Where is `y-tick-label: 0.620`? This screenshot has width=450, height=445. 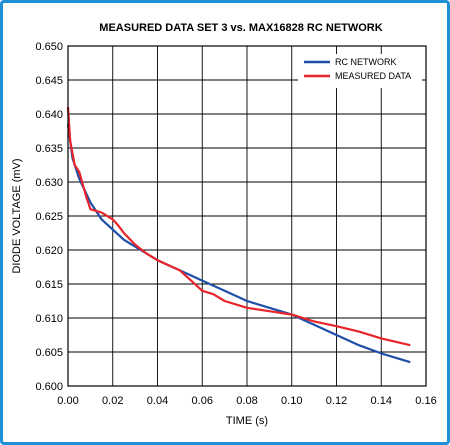
y-tick-label: 0.620 is located at coordinates (49, 251).